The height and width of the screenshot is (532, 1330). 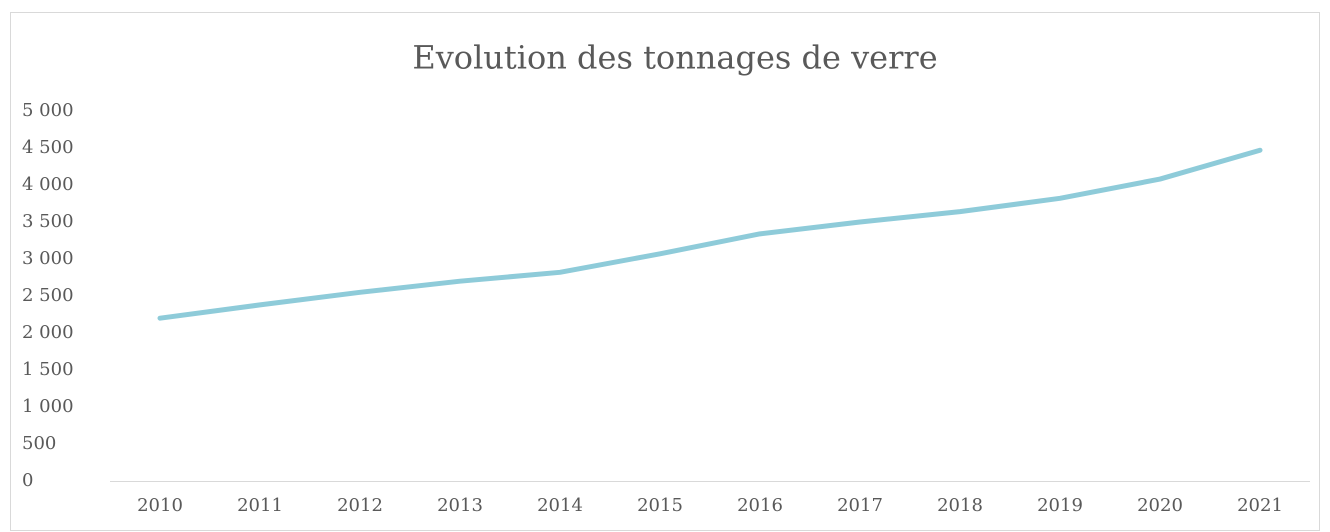 What do you see at coordinates (48, 221) in the screenshot?
I see `y-tick-label: 3 500` at bounding box center [48, 221].